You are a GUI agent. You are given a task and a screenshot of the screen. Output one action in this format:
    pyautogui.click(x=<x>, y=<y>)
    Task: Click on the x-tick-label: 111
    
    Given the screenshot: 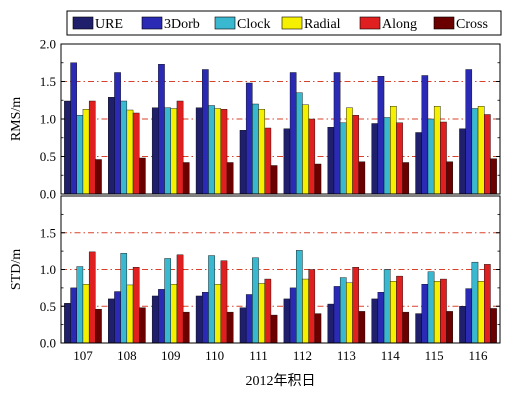 What is the action you would take?
    pyautogui.click(x=258, y=355)
    